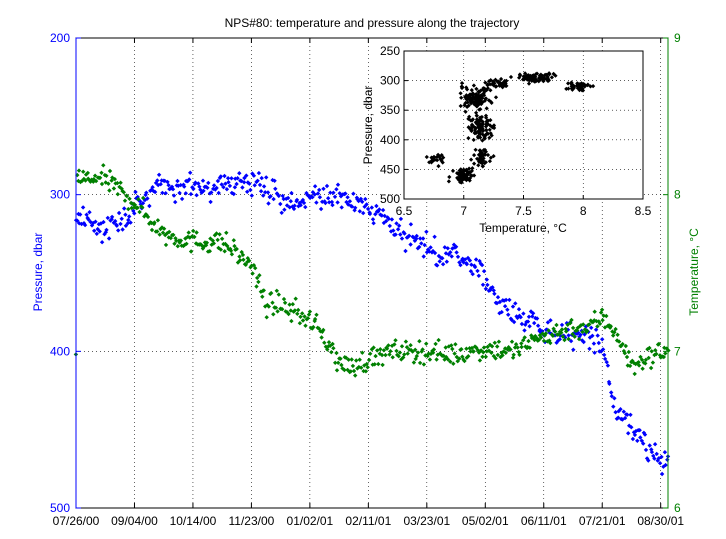  Describe the element at coordinates (463, 211) in the screenshot. I see `inset-x-tick-label: 7` at that location.